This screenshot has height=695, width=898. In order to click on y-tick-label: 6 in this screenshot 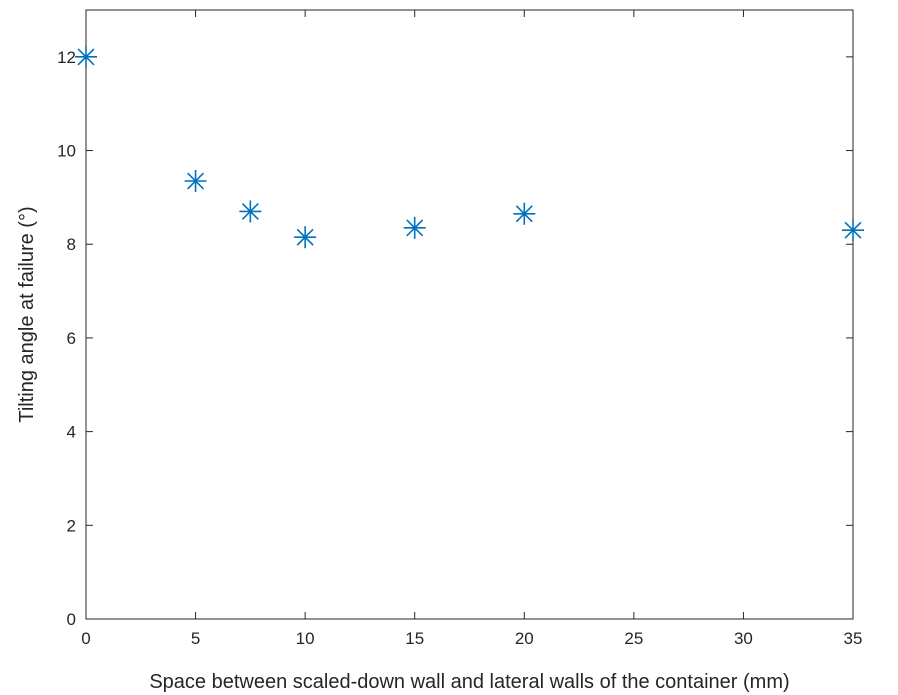, I will do `click(71, 338)`.